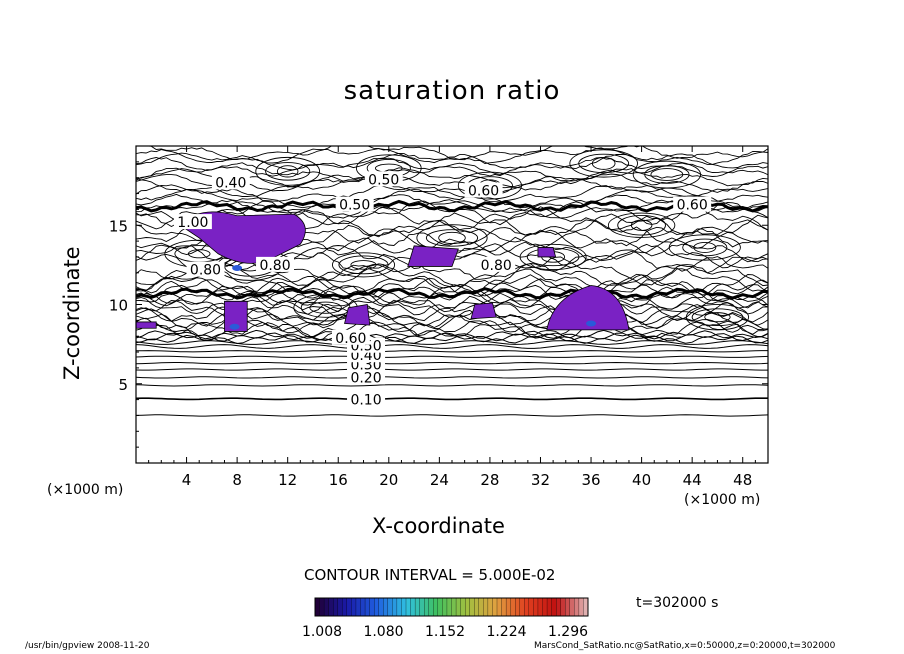 The width and height of the screenshot is (904, 654). What do you see at coordinates (85, 490) in the screenshot?
I see `z-unit-label: (×1000 m)` at bounding box center [85, 490].